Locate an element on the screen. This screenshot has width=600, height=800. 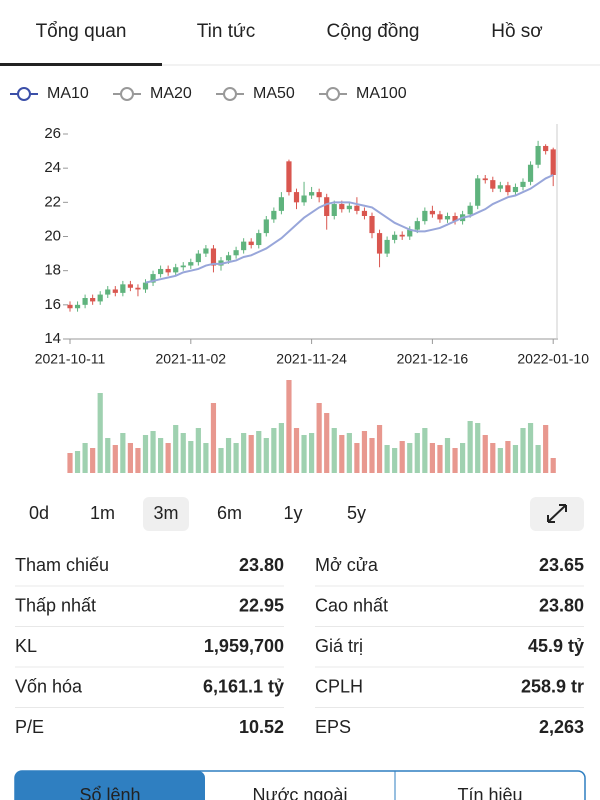
y-tick-label: 22 is located at coordinates (52, 201).